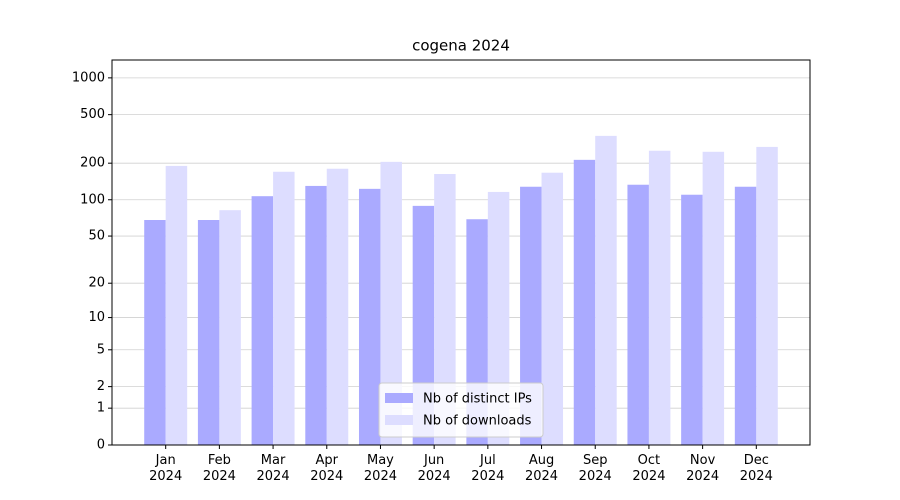 This screenshot has width=900, height=500. What do you see at coordinates (649, 468) in the screenshot?
I see `x-tick-label: Oct 2024` at bounding box center [649, 468].